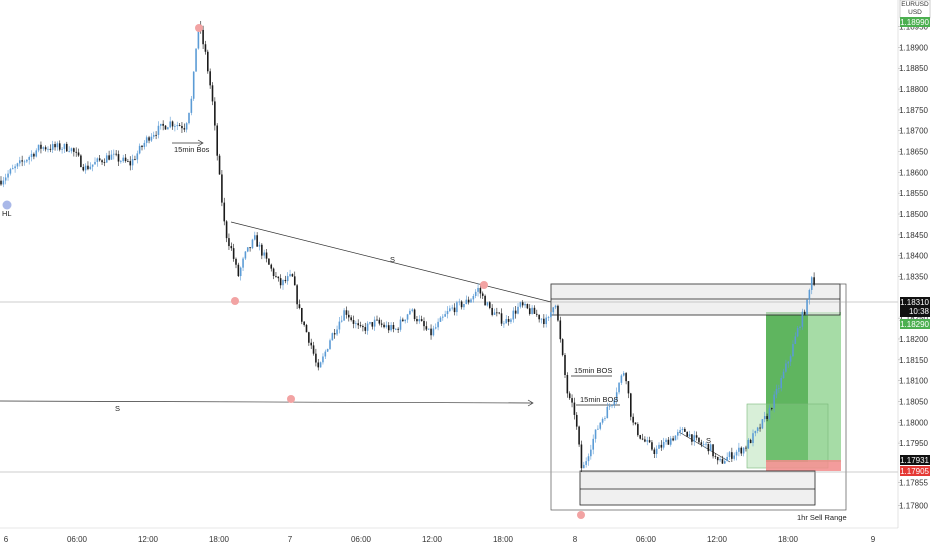 This screenshot has height=550, width=932. What do you see at coordinates (913, 235) in the screenshot?
I see `price-tick-label: 1.18450` at bounding box center [913, 235].